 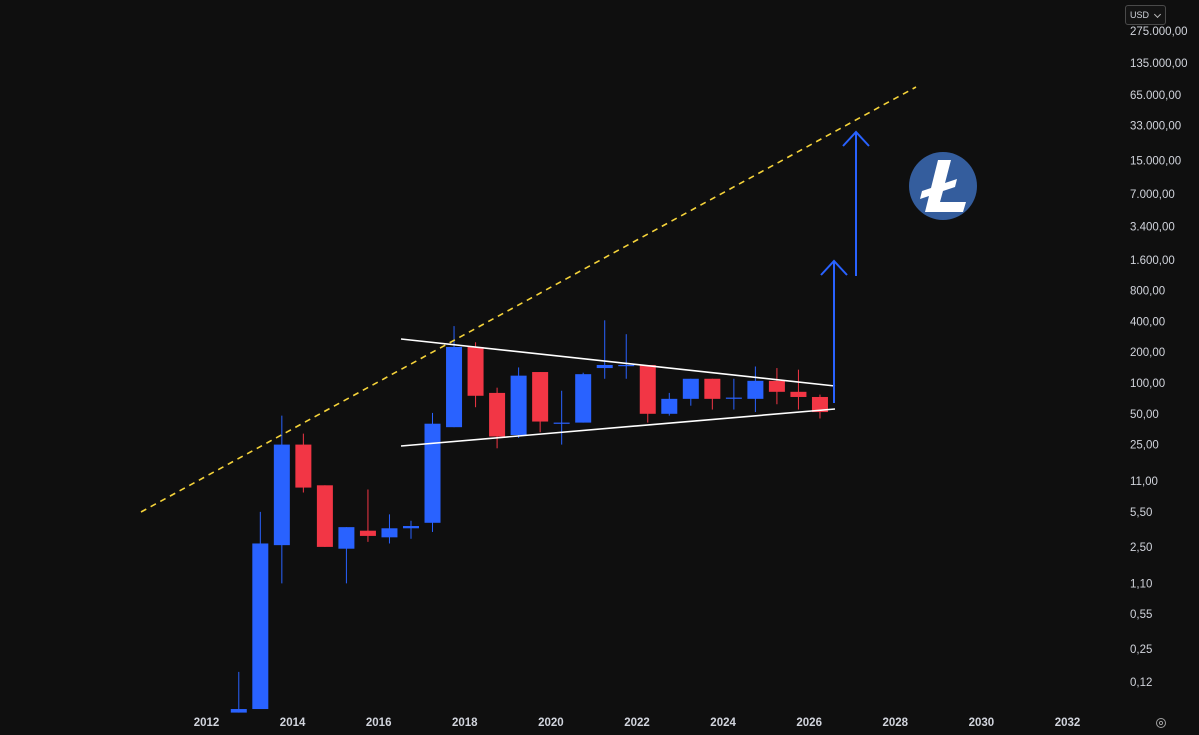 What do you see at coordinates (1140, 15) in the screenshot?
I see `currency-value: USD` at bounding box center [1140, 15].